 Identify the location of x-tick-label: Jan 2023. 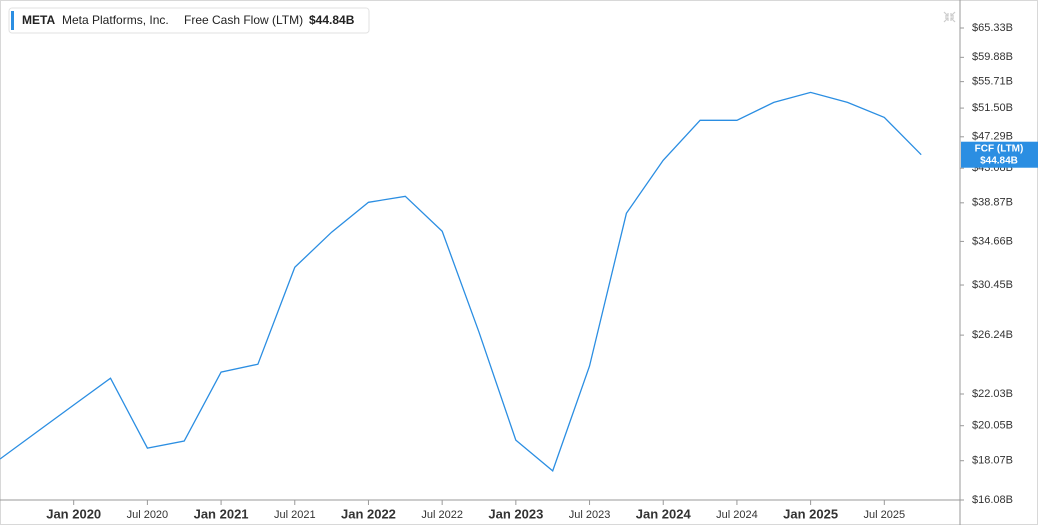
(515, 513).